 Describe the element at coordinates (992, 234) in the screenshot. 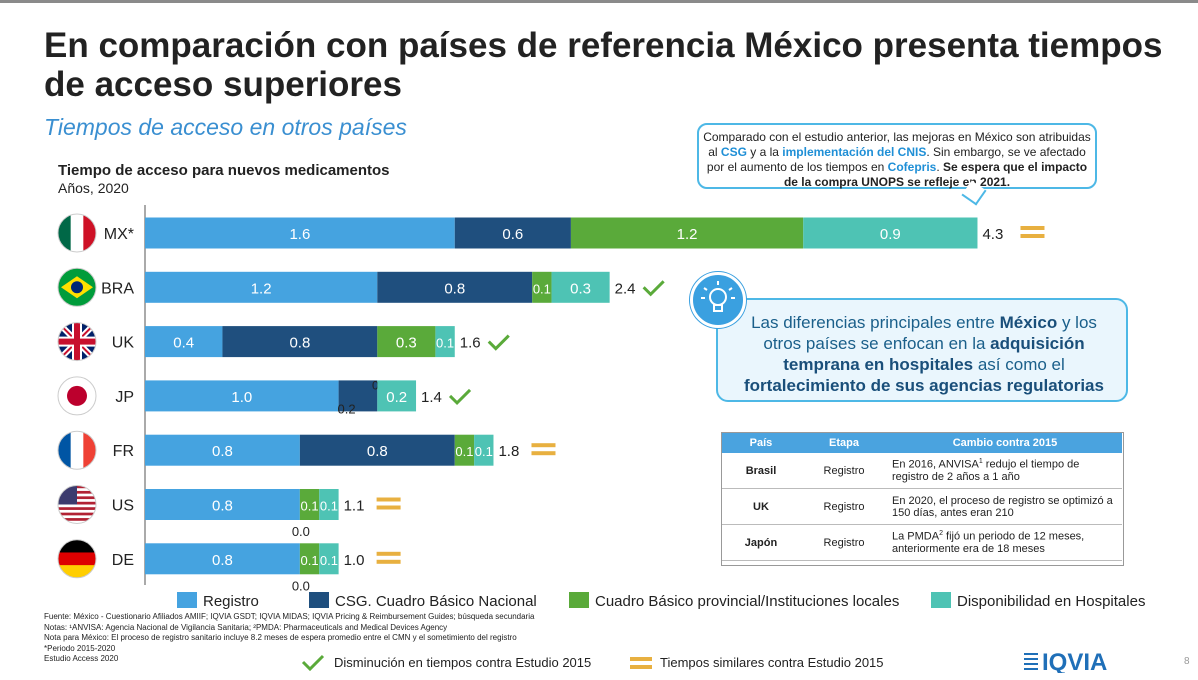

I see `total-label: 4.3` at that location.